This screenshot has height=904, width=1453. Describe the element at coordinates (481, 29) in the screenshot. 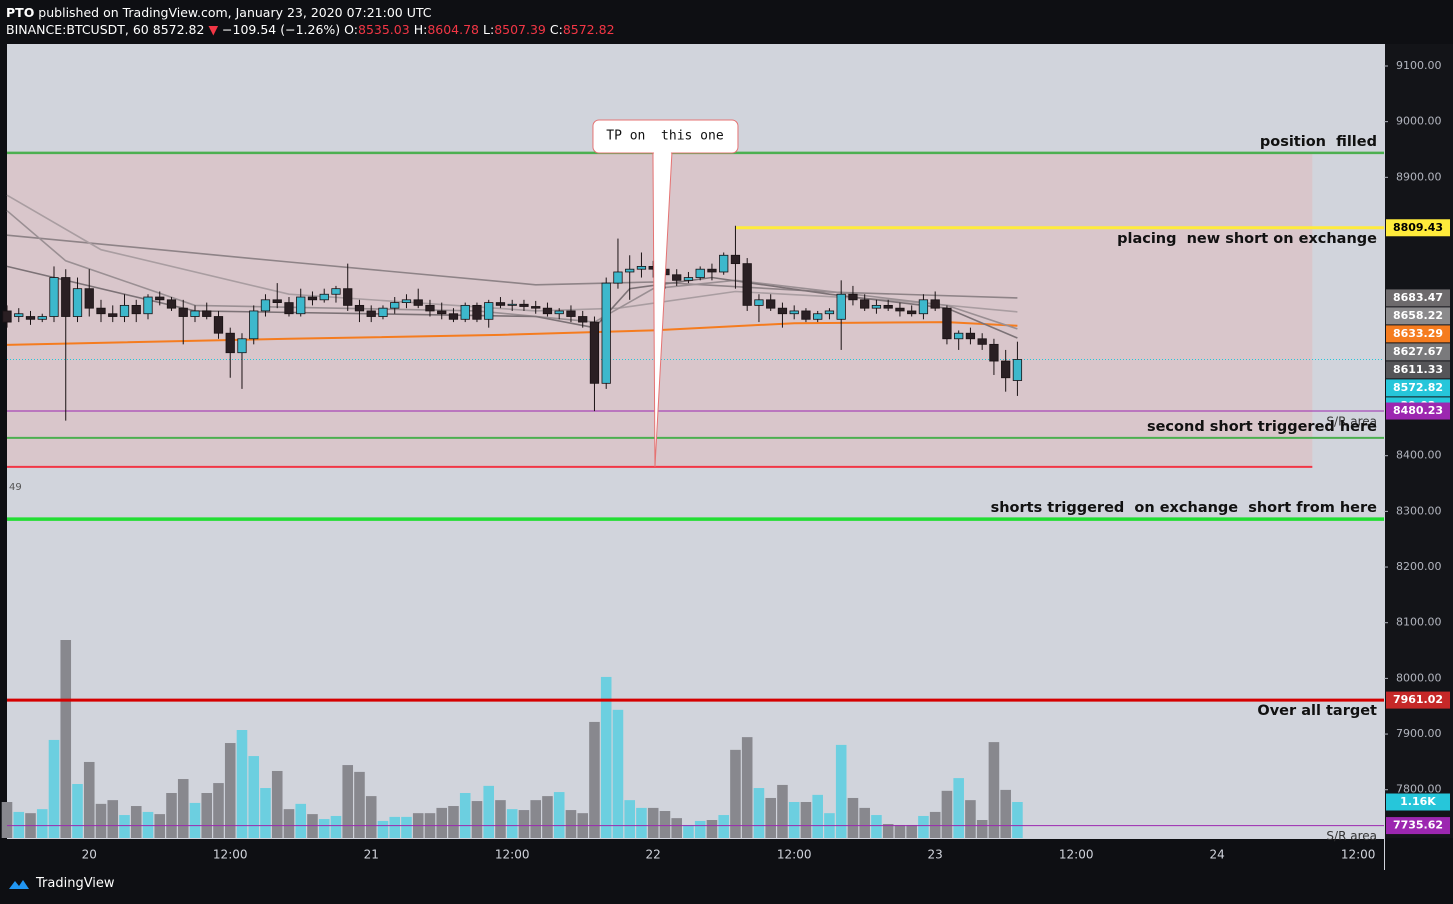

I see `ohlc: O:8535.03 H:8604.78 L:8507.39 C:8572.82` at that location.